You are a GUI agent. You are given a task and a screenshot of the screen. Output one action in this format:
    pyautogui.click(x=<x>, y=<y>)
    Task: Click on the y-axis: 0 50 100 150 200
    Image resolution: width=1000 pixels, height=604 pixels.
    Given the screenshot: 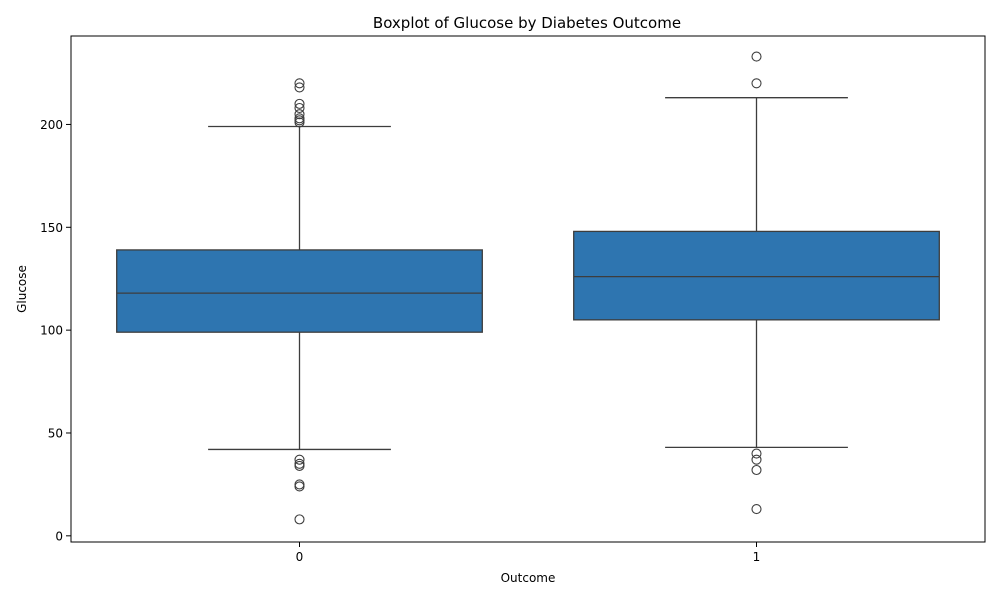 What is the action you would take?
    pyautogui.click(x=55, y=330)
    